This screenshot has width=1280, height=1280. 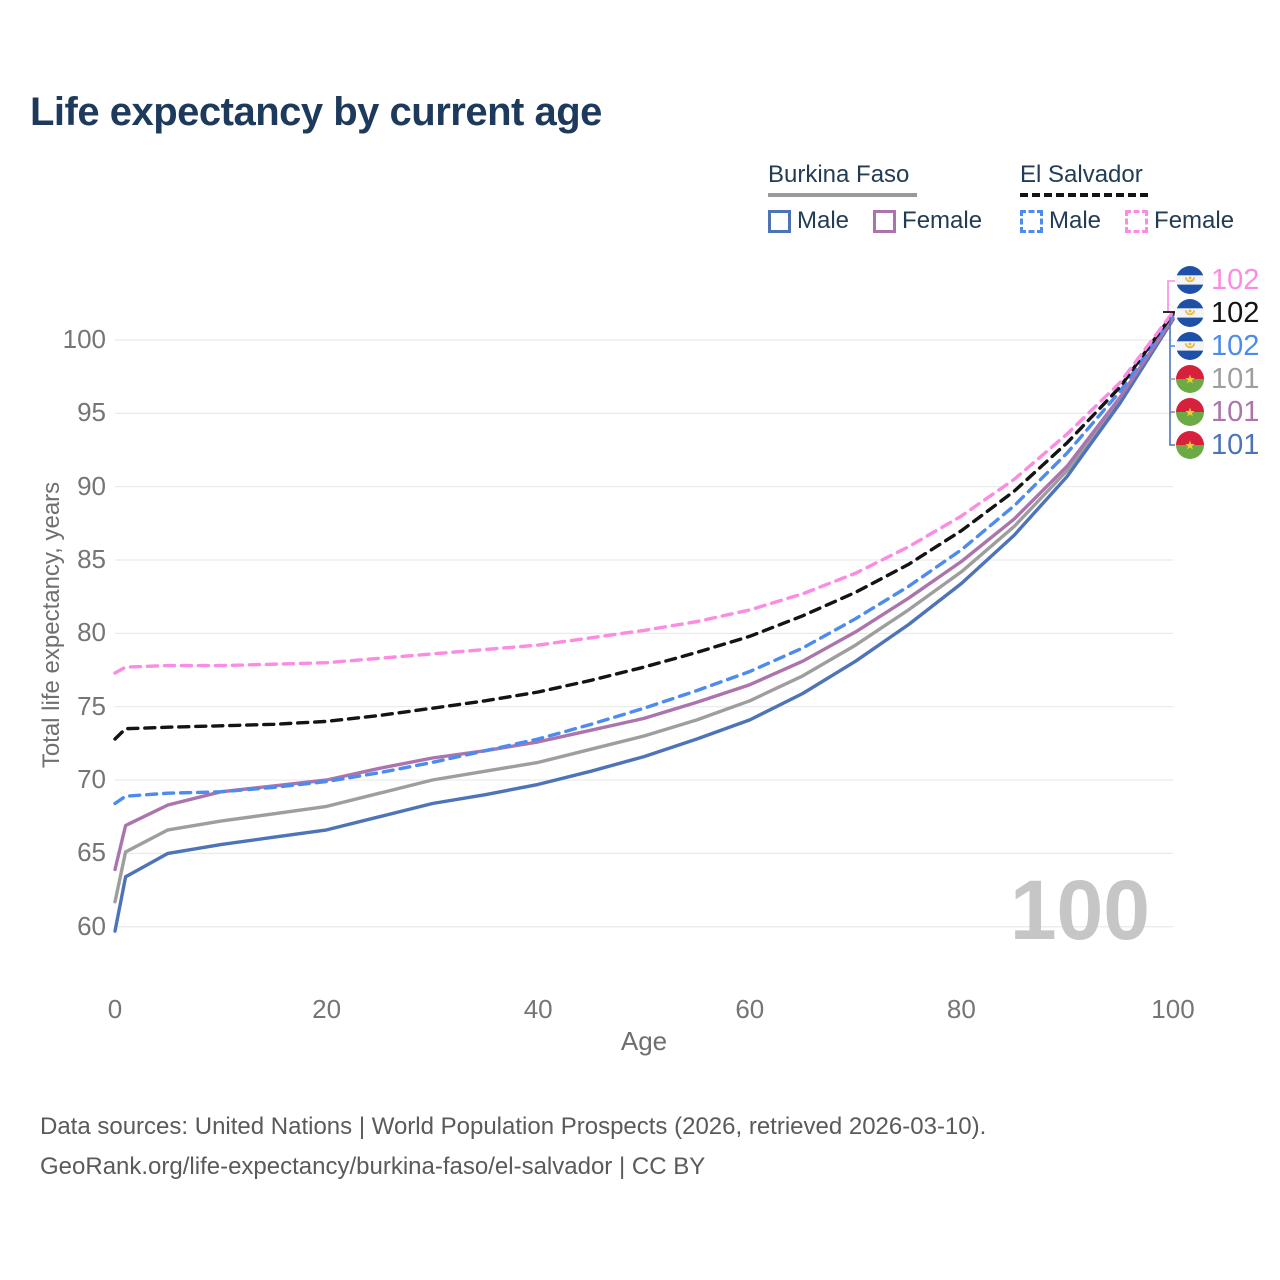 What do you see at coordinates (1079, 910) in the screenshot?
I see `age-counter-watermark: 100` at bounding box center [1079, 910].